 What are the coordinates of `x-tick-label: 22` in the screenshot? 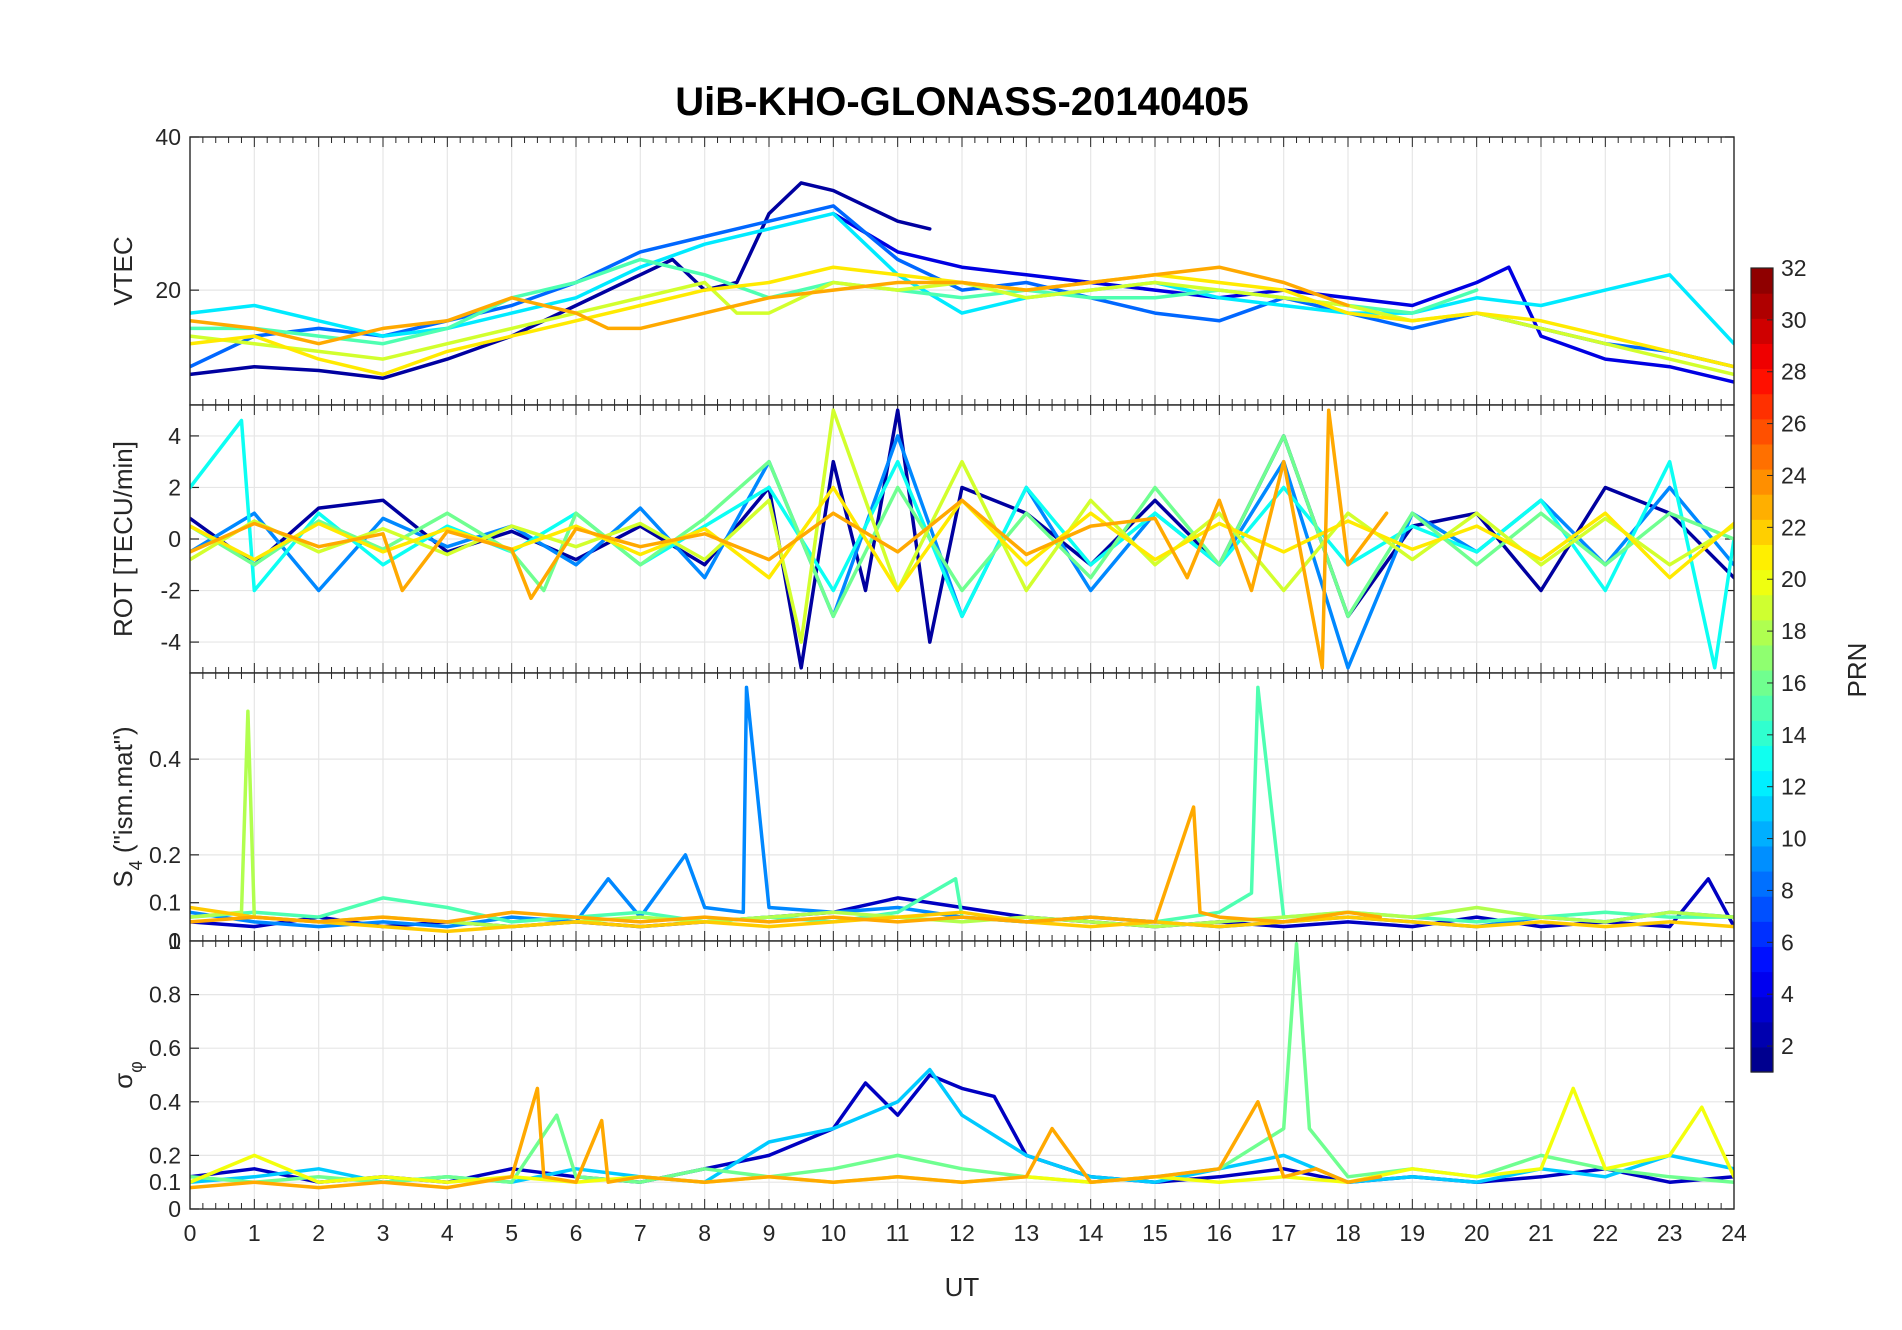 It's located at (1606, 1233).